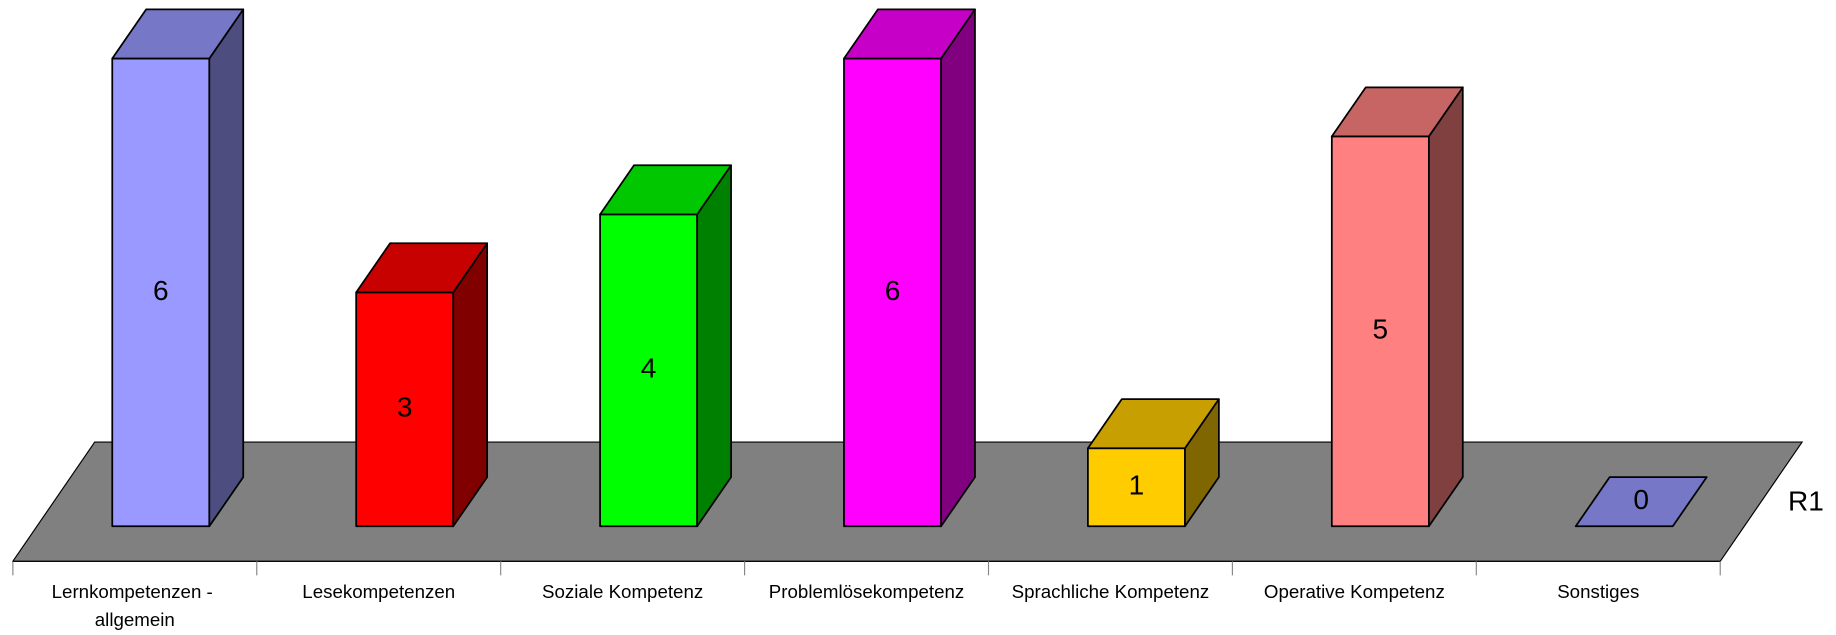 The width and height of the screenshot is (1836, 635). I want to click on x-tick-label: Lernkompetenzen - allgemein, so click(135, 605).